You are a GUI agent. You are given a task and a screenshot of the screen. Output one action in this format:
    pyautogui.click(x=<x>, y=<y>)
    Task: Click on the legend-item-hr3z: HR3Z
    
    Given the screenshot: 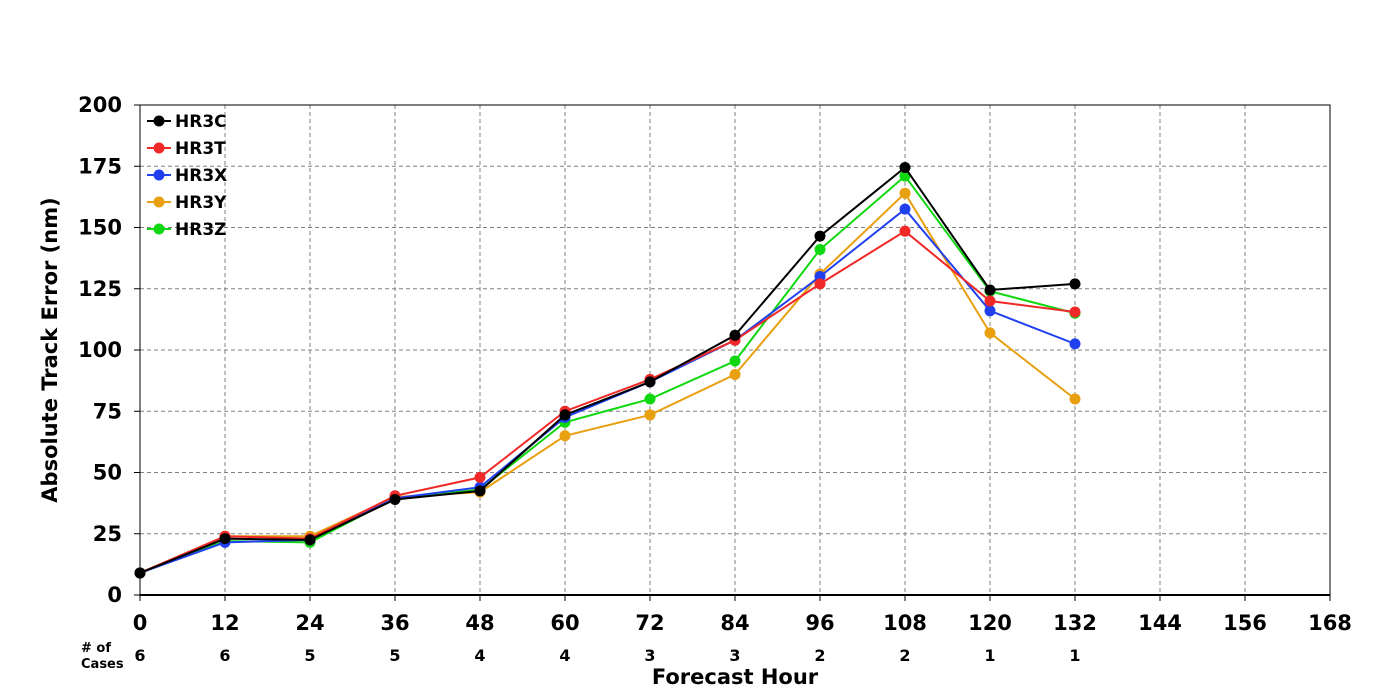 What is the action you would take?
    pyautogui.click(x=186, y=230)
    